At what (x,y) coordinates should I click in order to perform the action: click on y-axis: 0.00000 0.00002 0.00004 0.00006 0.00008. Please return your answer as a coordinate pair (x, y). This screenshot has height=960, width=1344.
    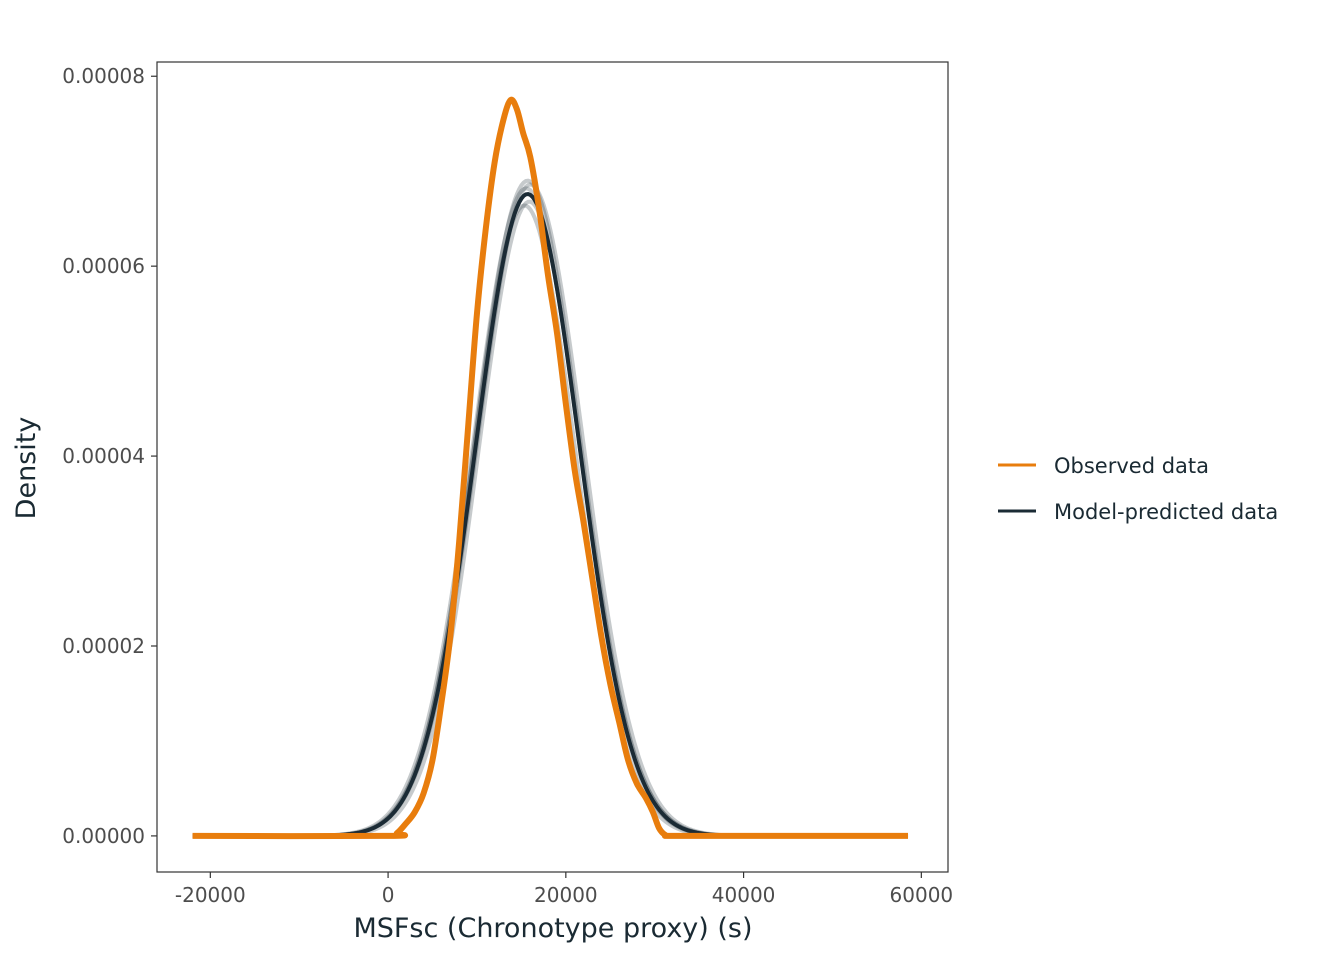
    Looking at the image, I should click on (109, 456).